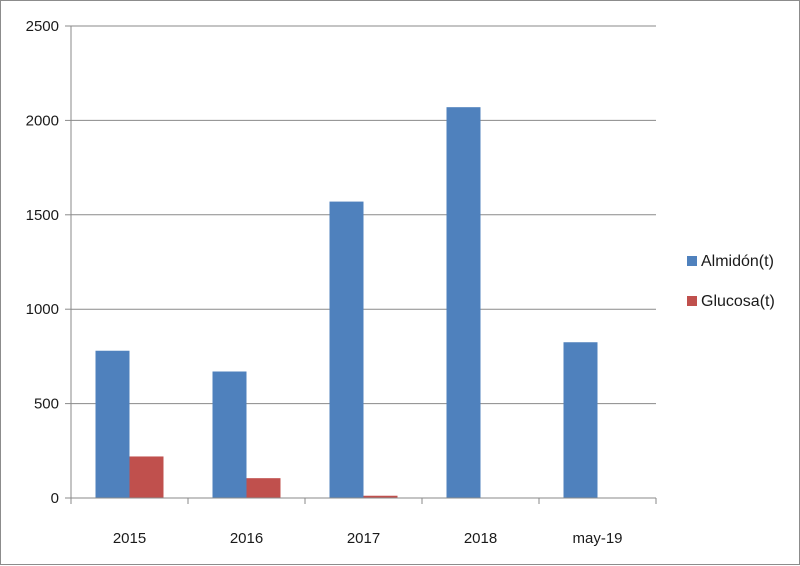  Describe the element at coordinates (731, 281) in the screenshot. I see `legend: Almidón(t) Glucosa(t)` at that location.